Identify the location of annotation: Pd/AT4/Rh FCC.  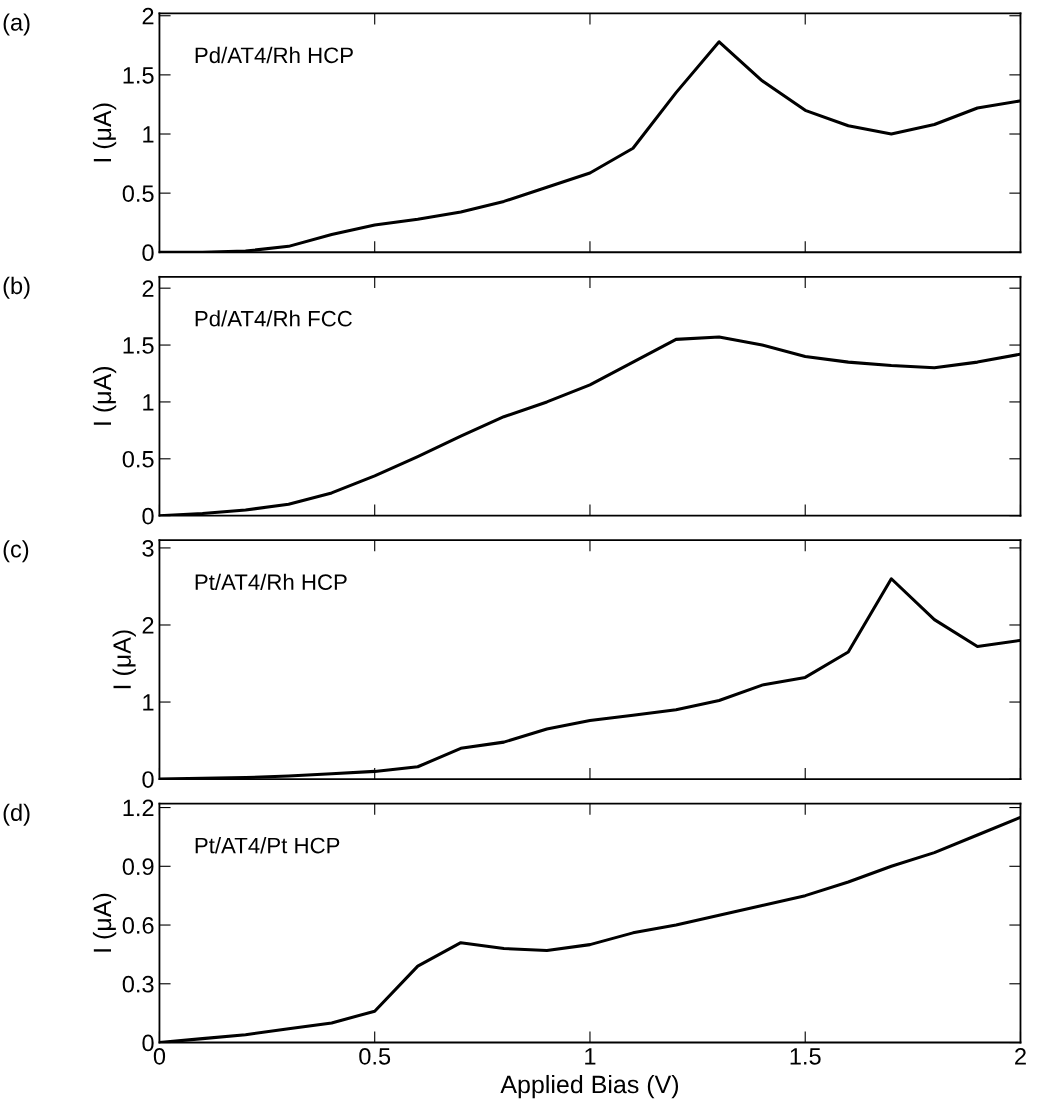
(273, 318).